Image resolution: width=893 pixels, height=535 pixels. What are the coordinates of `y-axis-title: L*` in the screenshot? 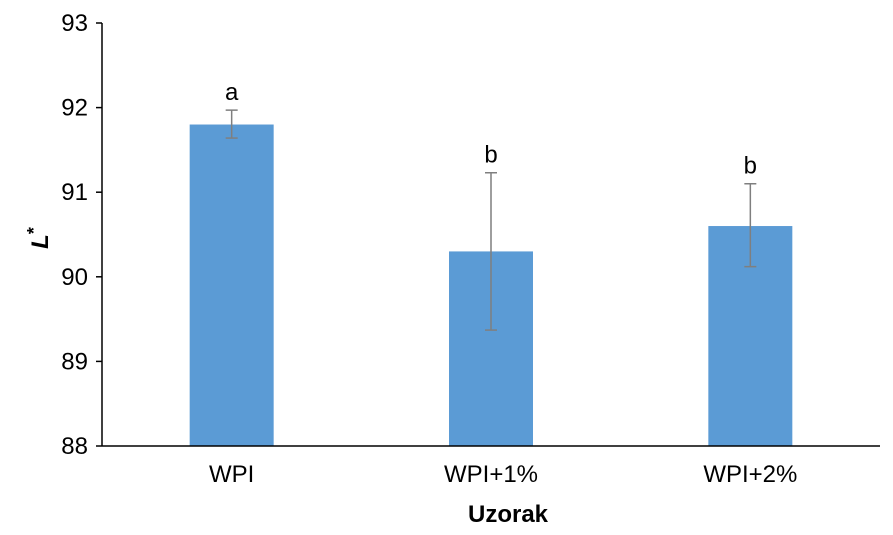 It's located at (39, 238).